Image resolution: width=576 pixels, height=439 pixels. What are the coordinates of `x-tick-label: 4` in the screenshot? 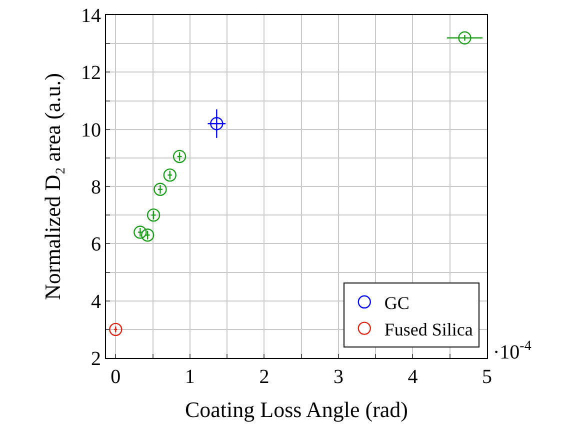 It's located at (413, 377).